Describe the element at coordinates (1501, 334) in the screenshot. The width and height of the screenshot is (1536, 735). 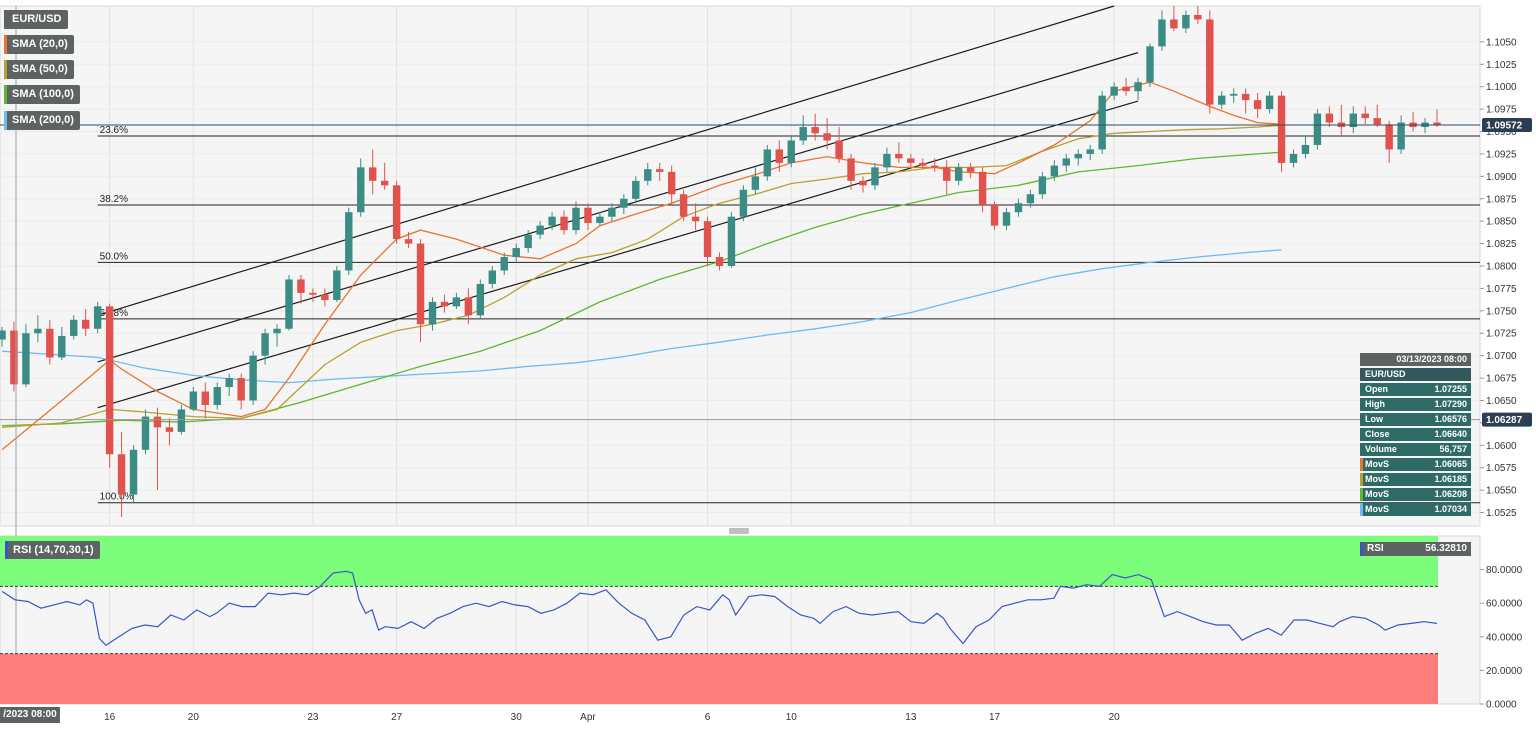
I see `price-tick-label: 1.0725` at that location.